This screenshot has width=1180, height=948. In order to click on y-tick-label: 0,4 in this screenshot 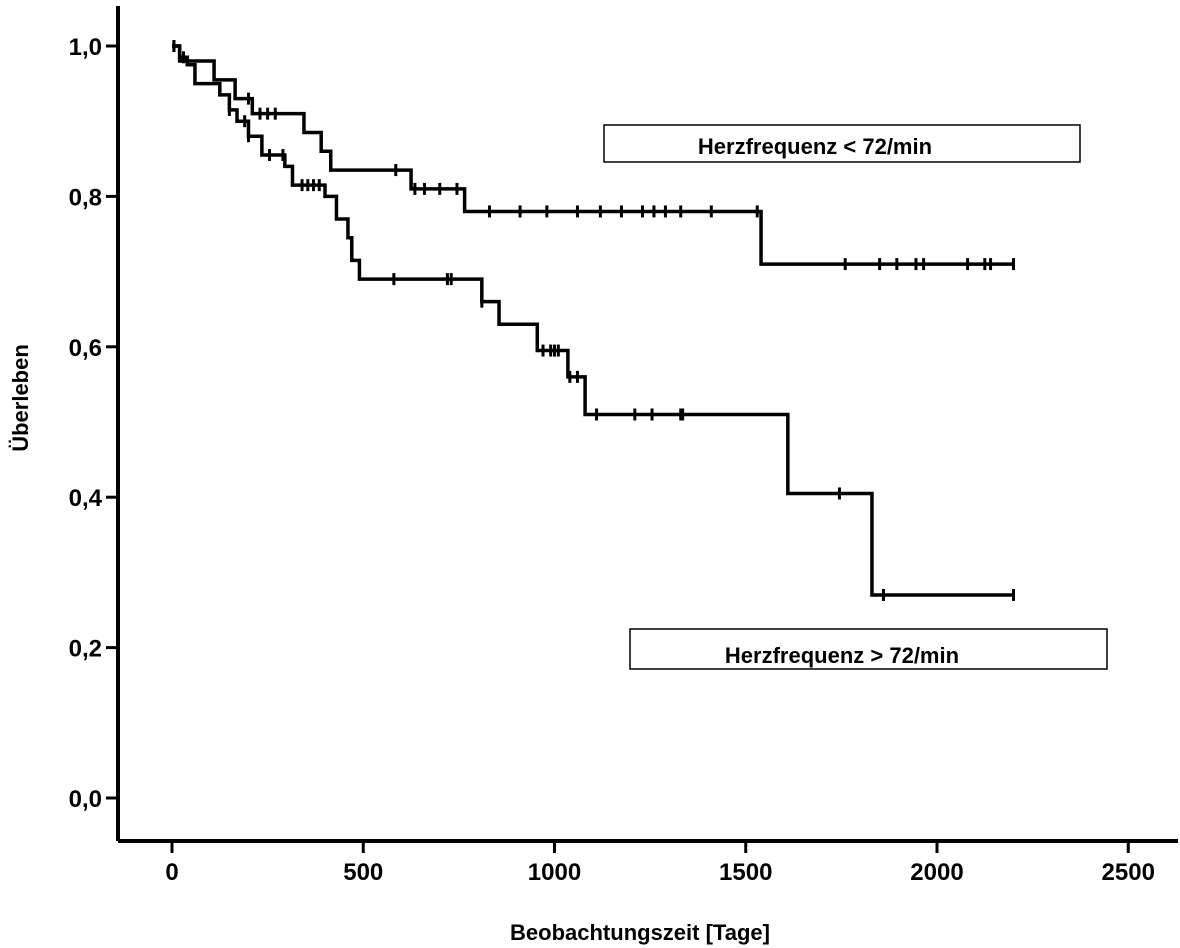, I will do `click(86, 498)`.